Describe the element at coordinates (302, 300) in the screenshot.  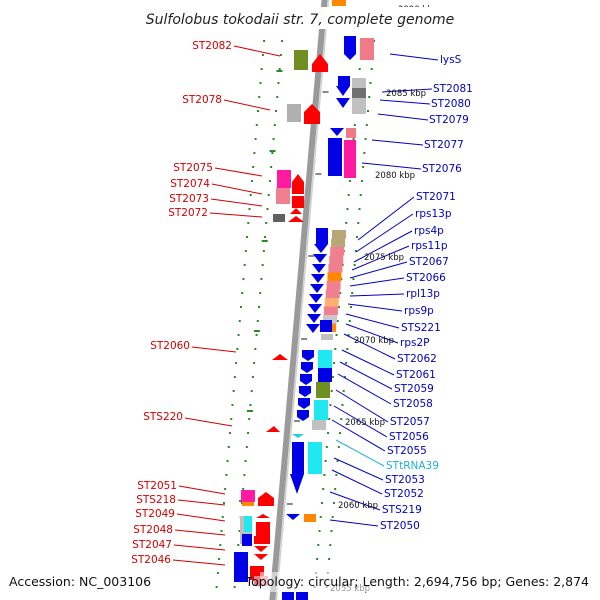
I see `genome-backbone-highlight` at that location.